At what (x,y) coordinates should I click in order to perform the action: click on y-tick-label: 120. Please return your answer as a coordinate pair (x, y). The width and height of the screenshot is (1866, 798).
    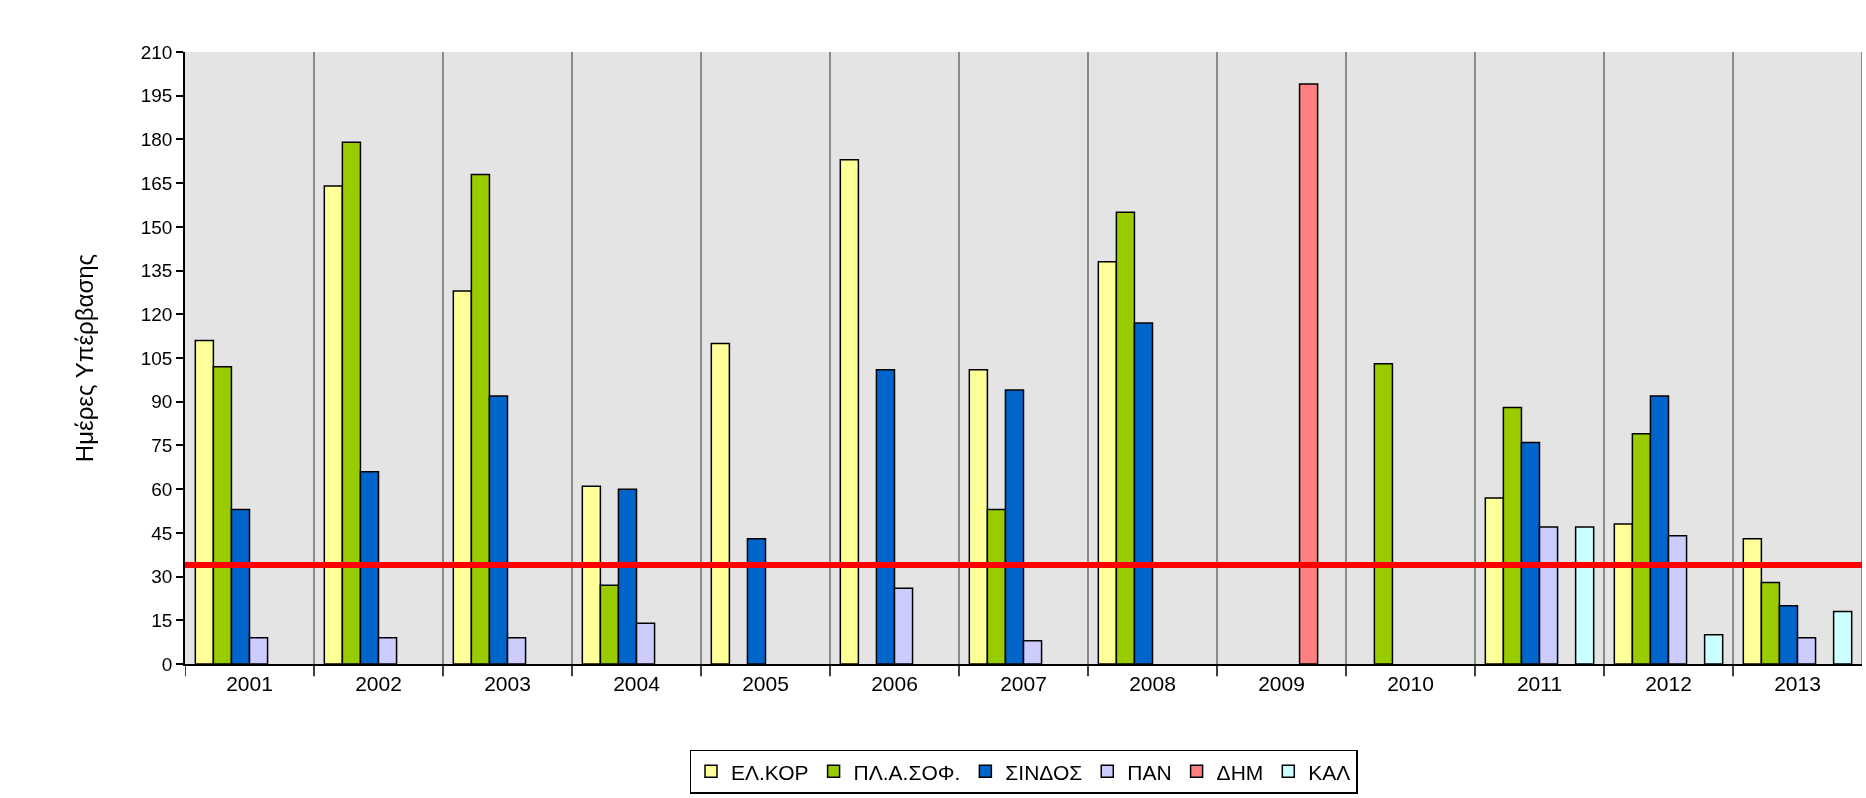
    Looking at the image, I should click on (156, 314).